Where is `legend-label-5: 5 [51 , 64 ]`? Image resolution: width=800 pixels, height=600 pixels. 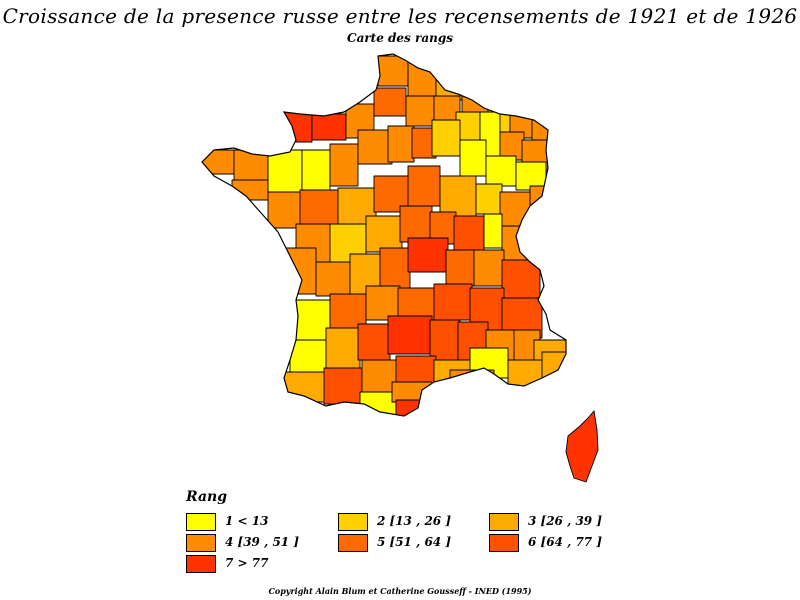 legend-label-5: 5 [51 , 64 ] is located at coordinates (414, 542).